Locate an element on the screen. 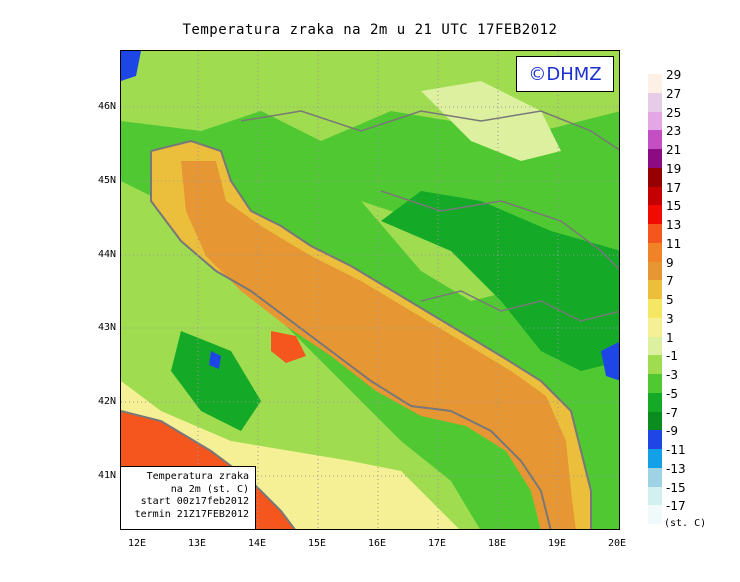  legend-label: 23 is located at coordinates (674, 131).